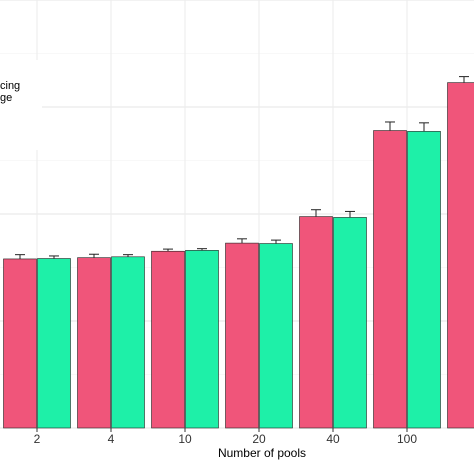  I want to click on x-axis-title: Number of pools, so click(262, 453).